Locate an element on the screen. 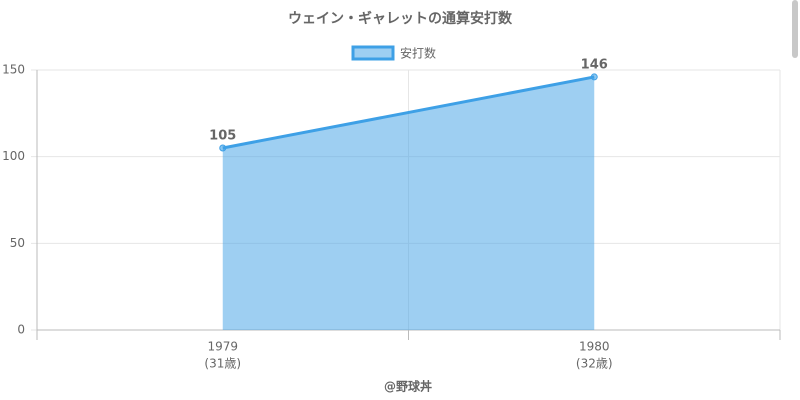 Image resolution: width=800 pixels, height=400 pixels. data-label: 105 is located at coordinates (222, 136).